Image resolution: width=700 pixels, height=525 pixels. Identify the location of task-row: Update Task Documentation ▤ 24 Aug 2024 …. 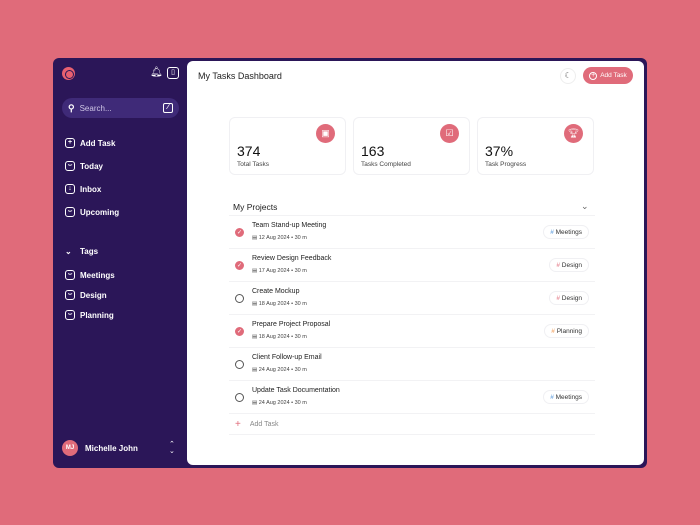
(412, 396).